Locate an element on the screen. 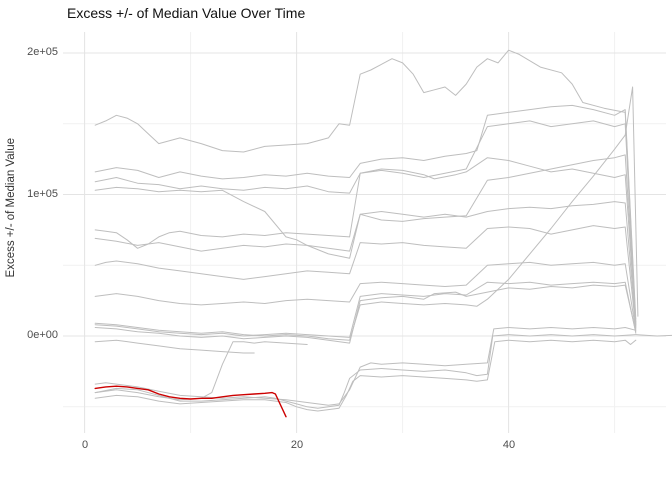 Image resolution: width=672 pixels, height=480 pixels. series-16-line is located at coordinates (365, 366).